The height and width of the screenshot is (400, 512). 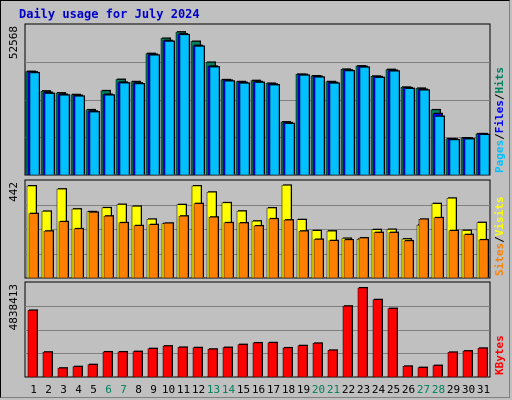 What do you see at coordinates (48, 389) in the screenshot?
I see `x-tick-label-day-2: 2` at bounding box center [48, 389].